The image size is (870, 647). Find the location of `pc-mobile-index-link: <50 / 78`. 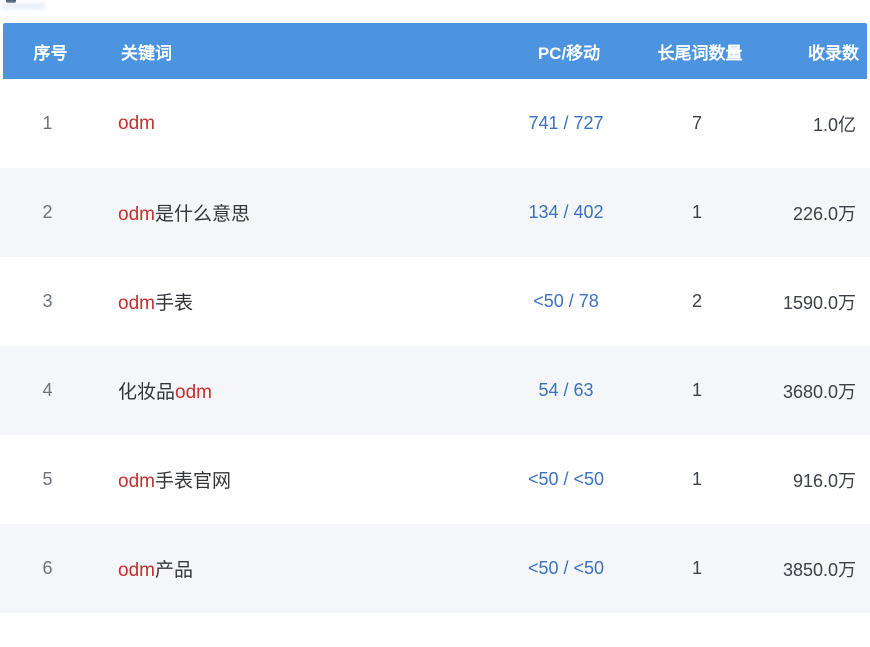

pc-mobile-index-link: <50 / 78 is located at coordinates (566, 301).